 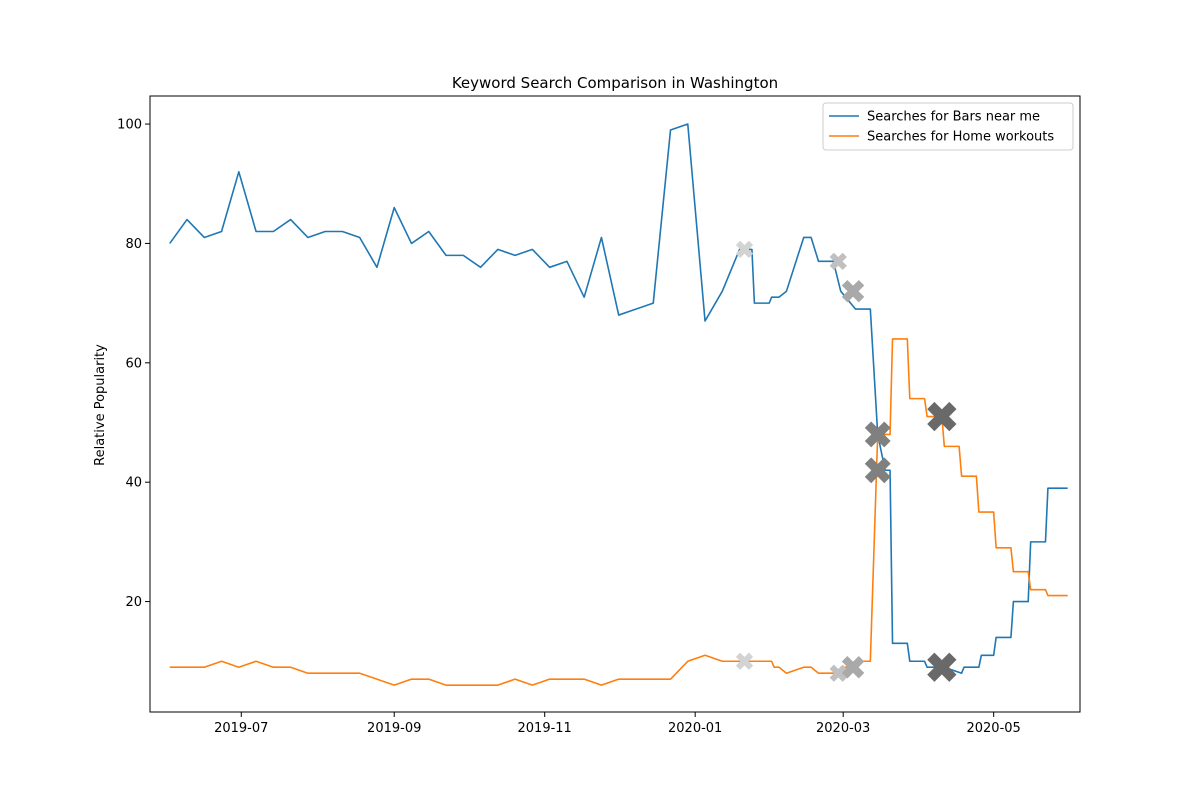 I want to click on y-tick-label: 80, so click(x=133, y=244).